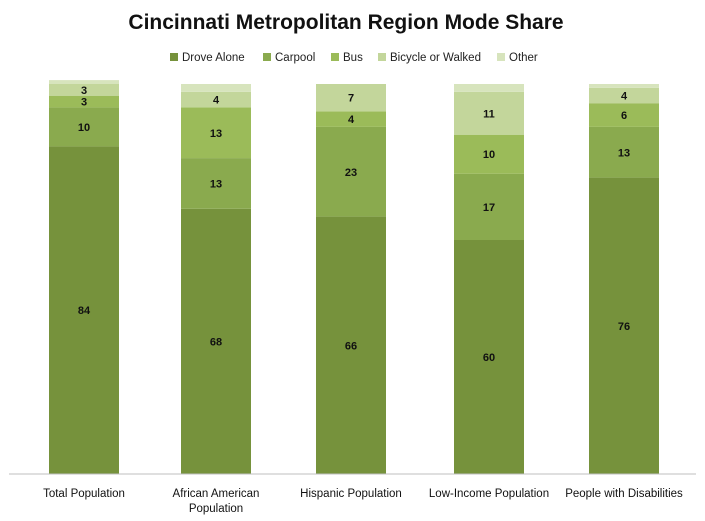 The width and height of the screenshot is (705, 521). I want to click on bar-stack-2: 66 23 4 7, so click(351, 279).